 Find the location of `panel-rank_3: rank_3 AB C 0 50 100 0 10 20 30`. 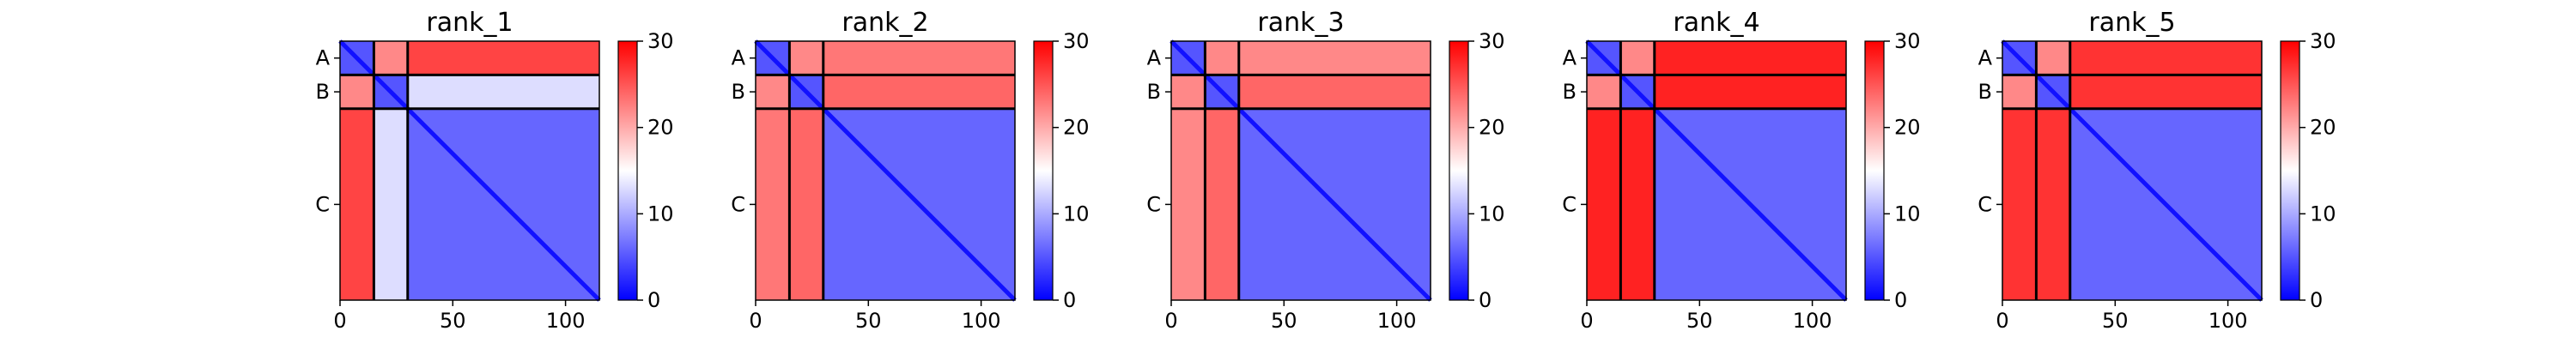

panel-rank_3: rank_3 AB C 0 50 100 0 10 20 30 is located at coordinates (1325, 171).